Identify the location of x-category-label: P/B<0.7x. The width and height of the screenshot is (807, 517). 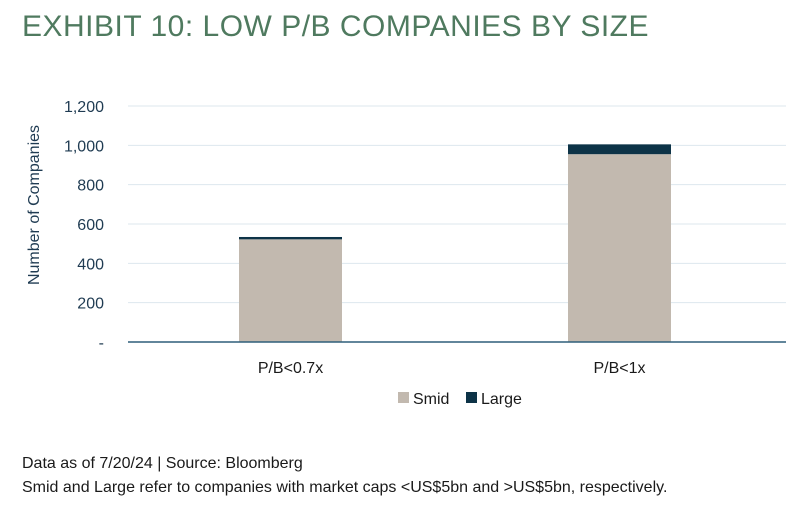
(290, 368).